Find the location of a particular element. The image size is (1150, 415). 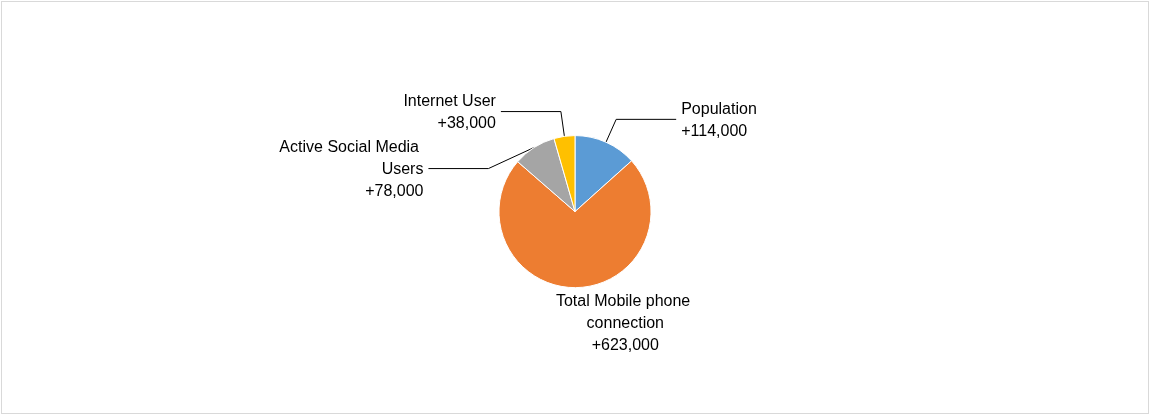

data-label: +38,000 is located at coordinates (467, 123).